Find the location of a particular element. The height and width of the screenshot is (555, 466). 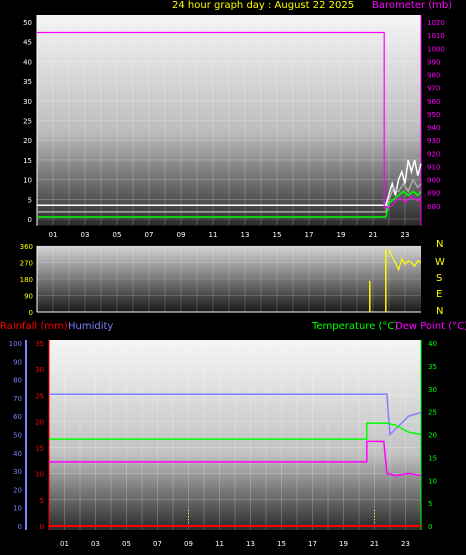

direction-tick-label: 90 is located at coordinates (28, 297).